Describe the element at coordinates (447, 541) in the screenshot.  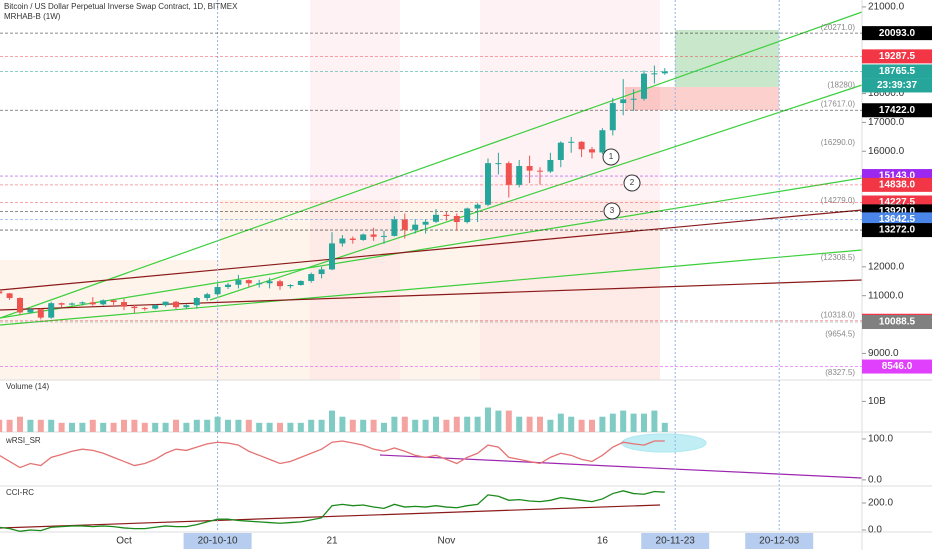
I see `x-tick-label: Nov` at that location.